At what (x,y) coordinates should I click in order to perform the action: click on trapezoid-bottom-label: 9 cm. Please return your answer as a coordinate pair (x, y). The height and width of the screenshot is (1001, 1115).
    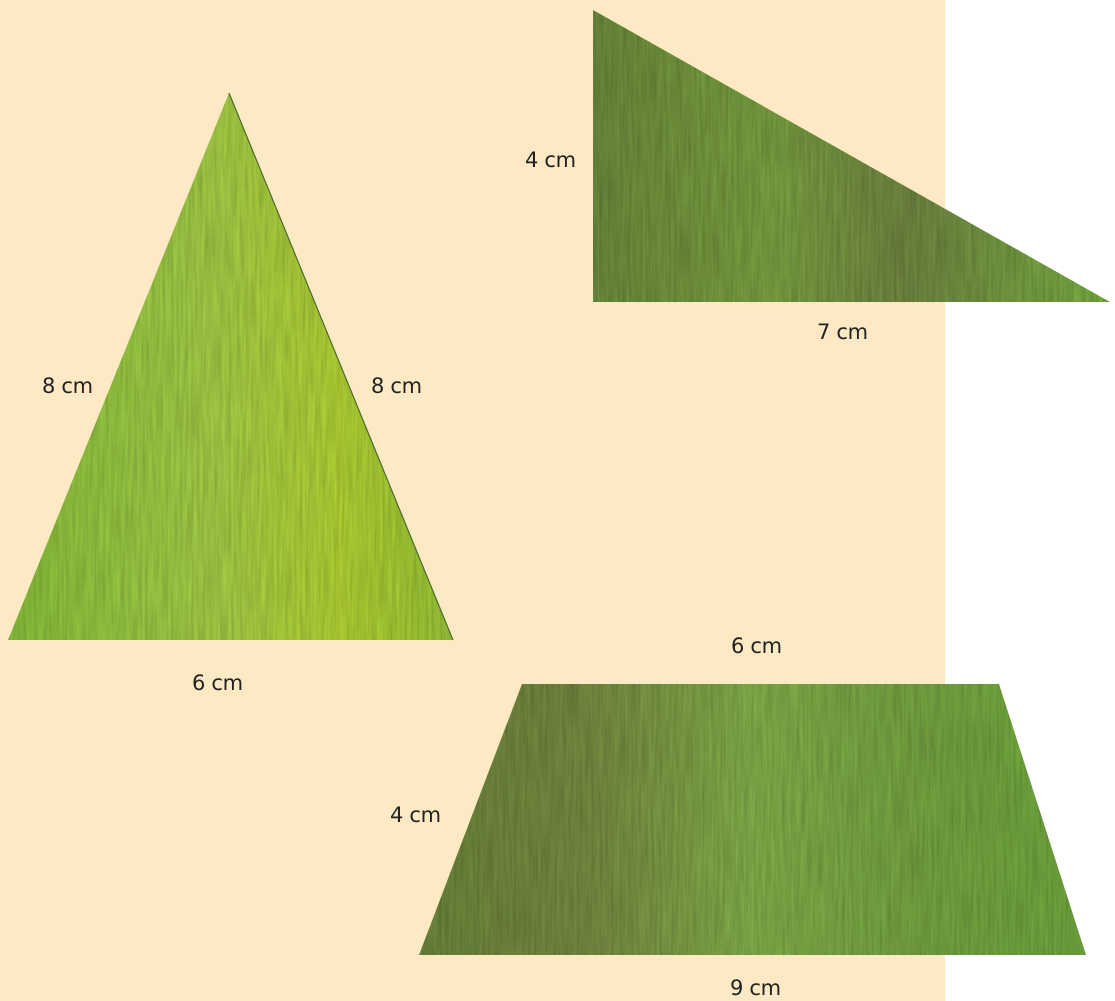
    Looking at the image, I should click on (755, 988).